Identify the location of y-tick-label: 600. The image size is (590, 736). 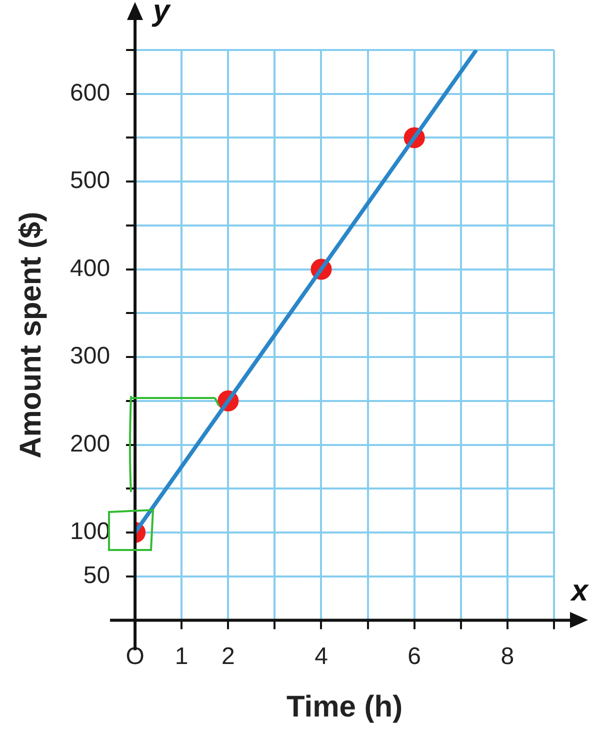
(90, 92).